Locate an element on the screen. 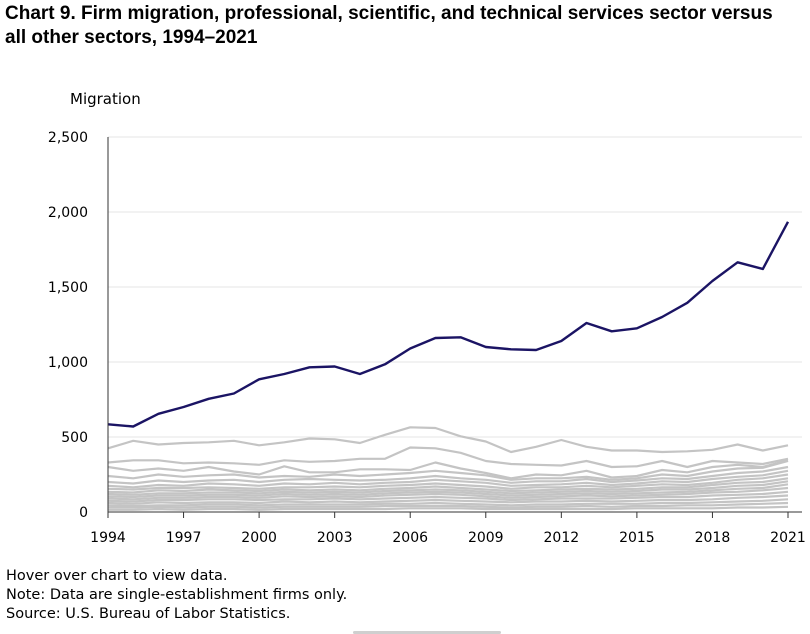 This screenshot has height=634, width=810. x-tick-label: 1997 is located at coordinates (184, 538).